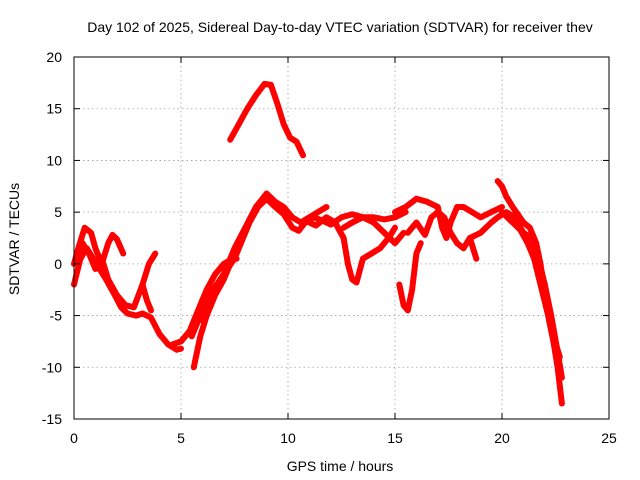 This screenshot has width=640, height=480. What do you see at coordinates (52, 419) in the screenshot?
I see `y-tick-label: -15` at bounding box center [52, 419].